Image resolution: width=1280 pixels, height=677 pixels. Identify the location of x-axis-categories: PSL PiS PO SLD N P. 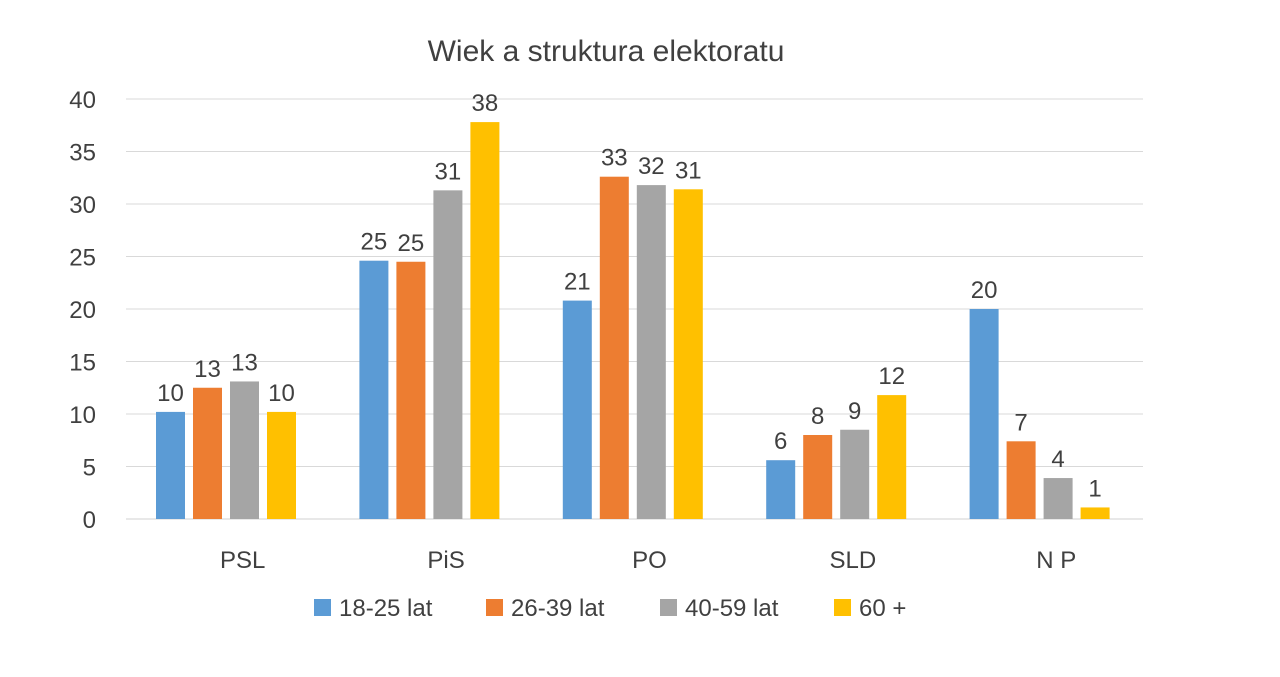
(648, 560).